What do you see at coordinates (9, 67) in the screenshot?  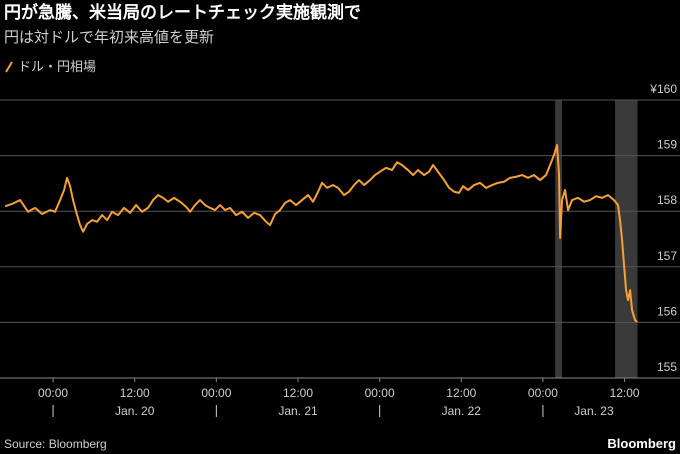 I see `legend-swatch` at bounding box center [9, 67].